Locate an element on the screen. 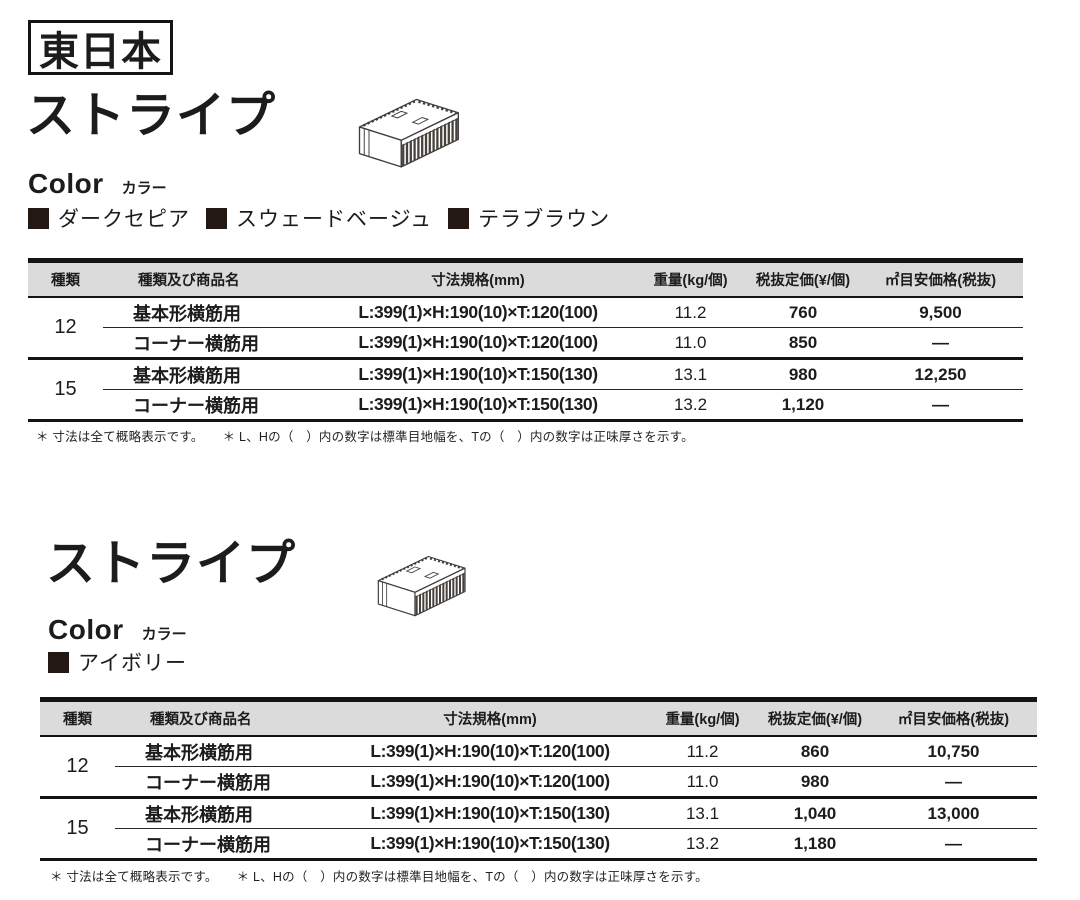 This screenshot has height=900, width=1080. sqm-price-cell: 9,500 is located at coordinates (940, 312).